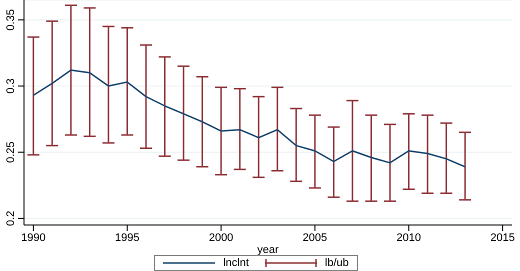 This screenshot has width=520, height=271. I want to click on x-tick-label: 2010, so click(409, 238).